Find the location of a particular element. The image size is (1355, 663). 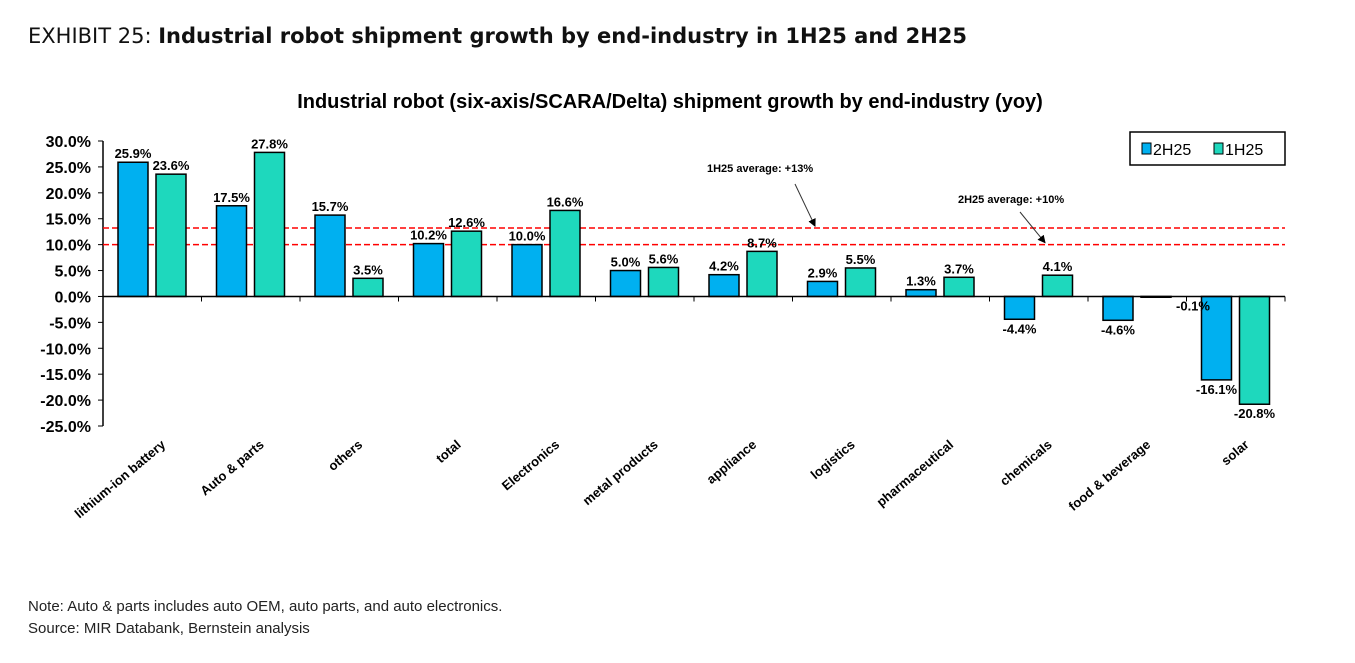

data-label: 17.5% is located at coordinates (231, 197).